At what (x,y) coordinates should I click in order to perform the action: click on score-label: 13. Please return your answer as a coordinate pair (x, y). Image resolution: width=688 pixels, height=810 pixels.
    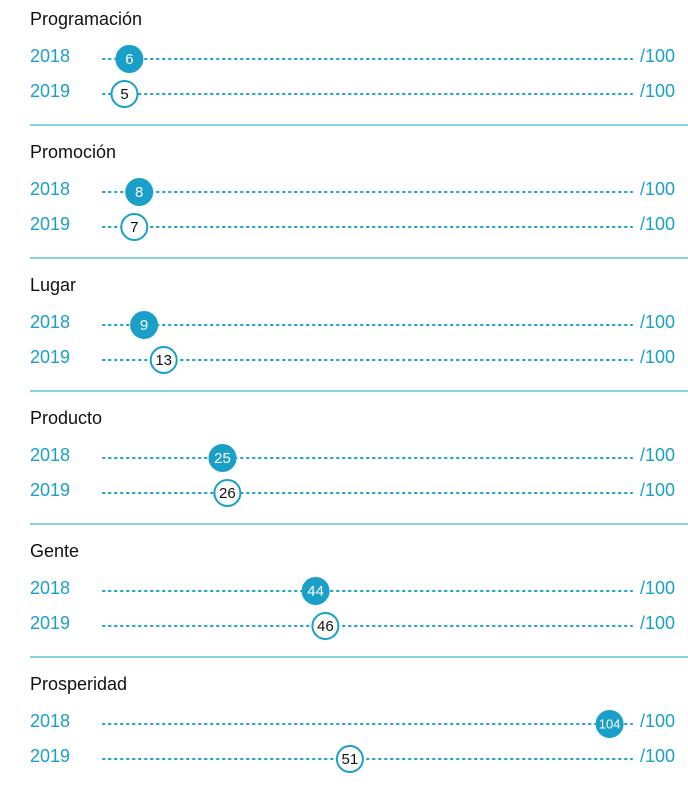
    Looking at the image, I should click on (163, 360).